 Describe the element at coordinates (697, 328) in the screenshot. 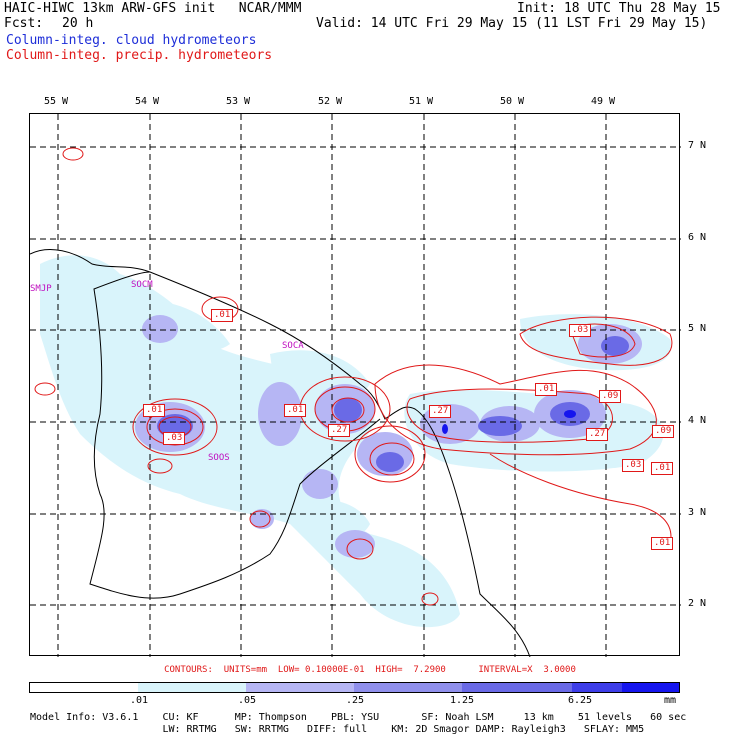

I see `lat-label: 5 N` at that location.